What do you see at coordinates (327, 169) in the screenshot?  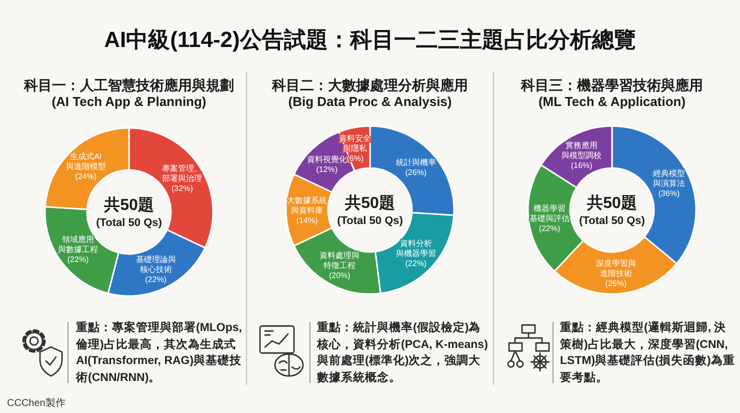 I see `data-label: (12%)` at bounding box center [327, 169].